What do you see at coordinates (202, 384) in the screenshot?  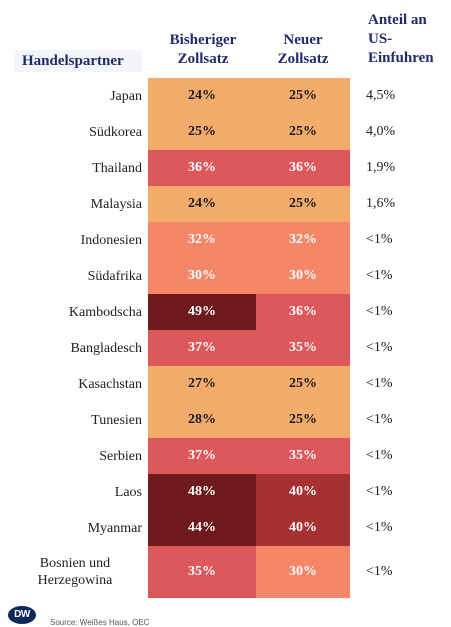 I see `old-rate-cell: 27%` at bounding box center [202, 384].